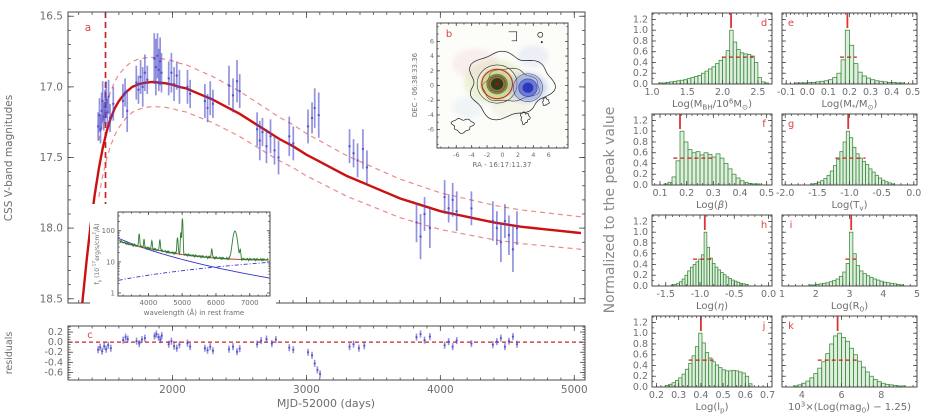  I want to click on hist-x-tick-label: 0.2, so click(686, 193).